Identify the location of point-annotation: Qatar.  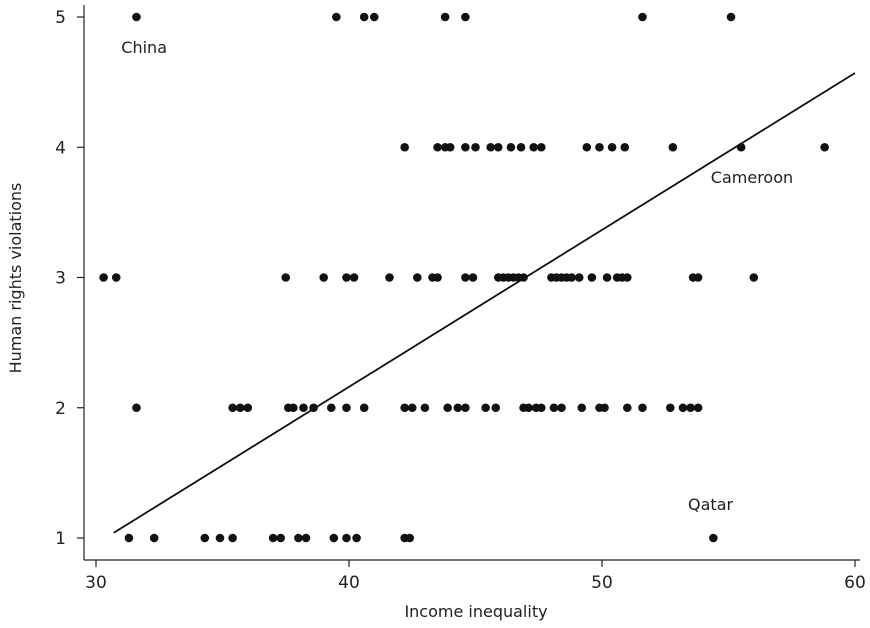
(710, 504).